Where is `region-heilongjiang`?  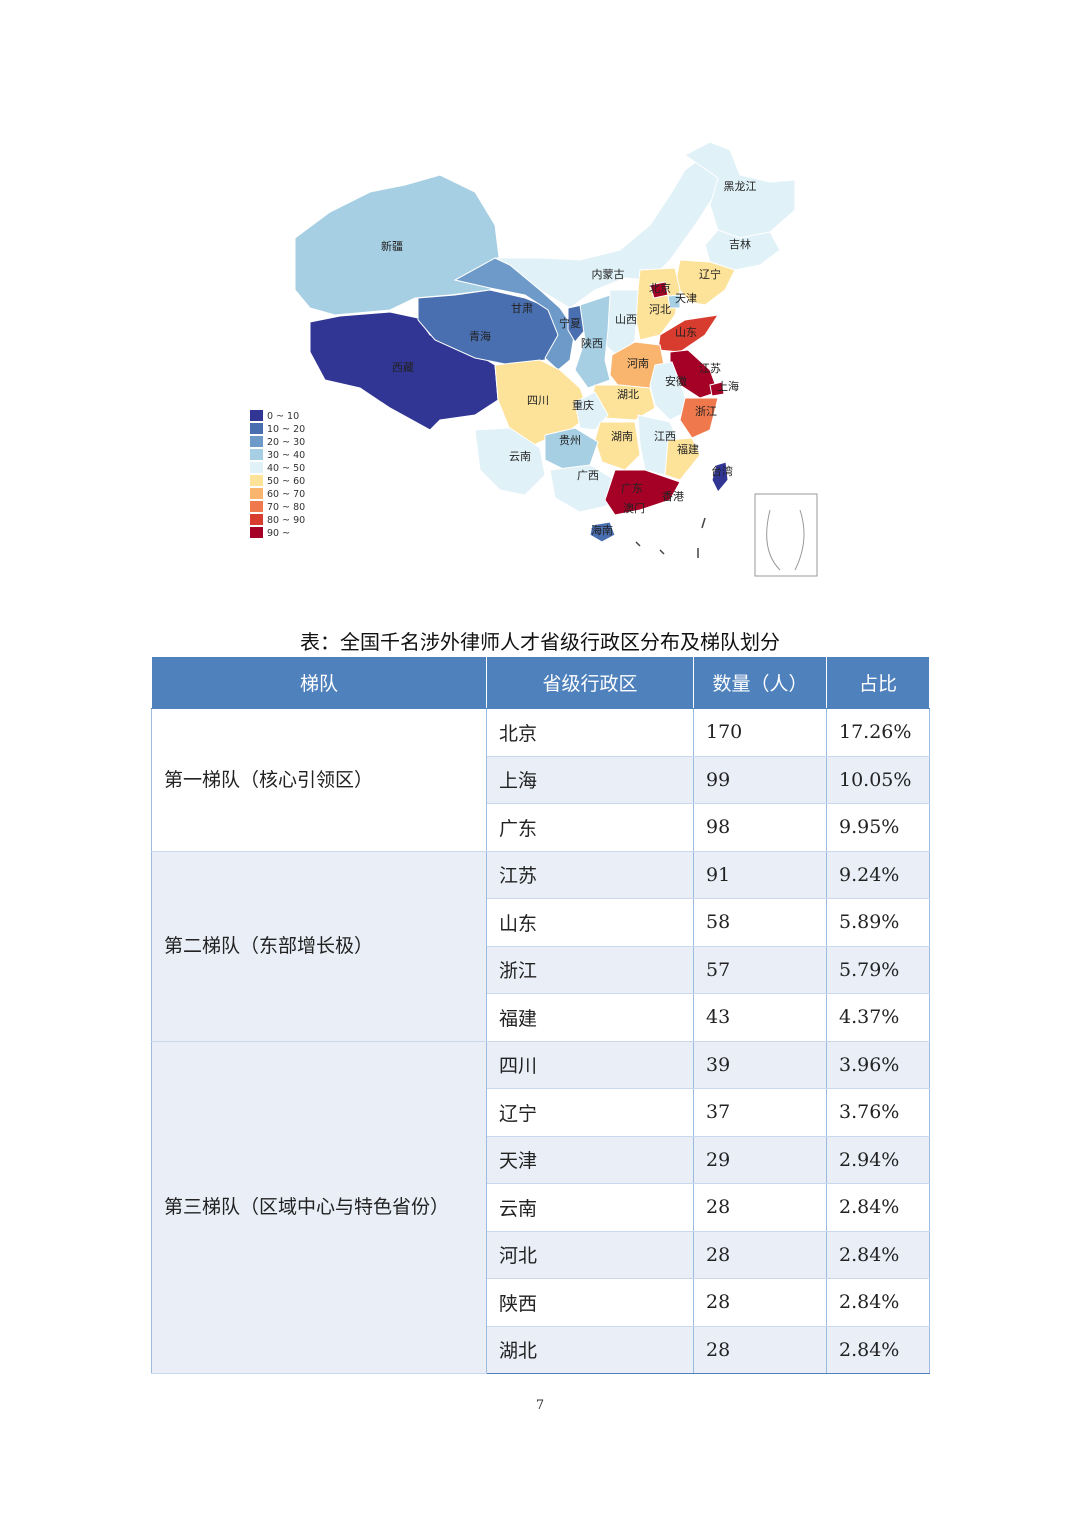
region-heilongjiang is located at coordinates (740, 190).